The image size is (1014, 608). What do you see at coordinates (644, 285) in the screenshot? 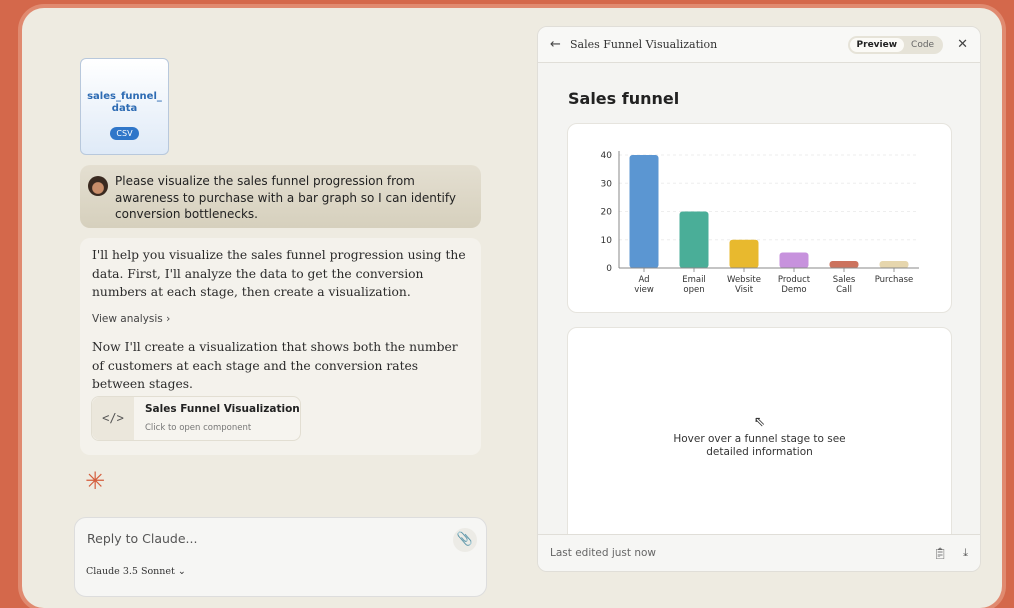
I see `x-tick-label: Ad view` at bounding box center [644, 285].